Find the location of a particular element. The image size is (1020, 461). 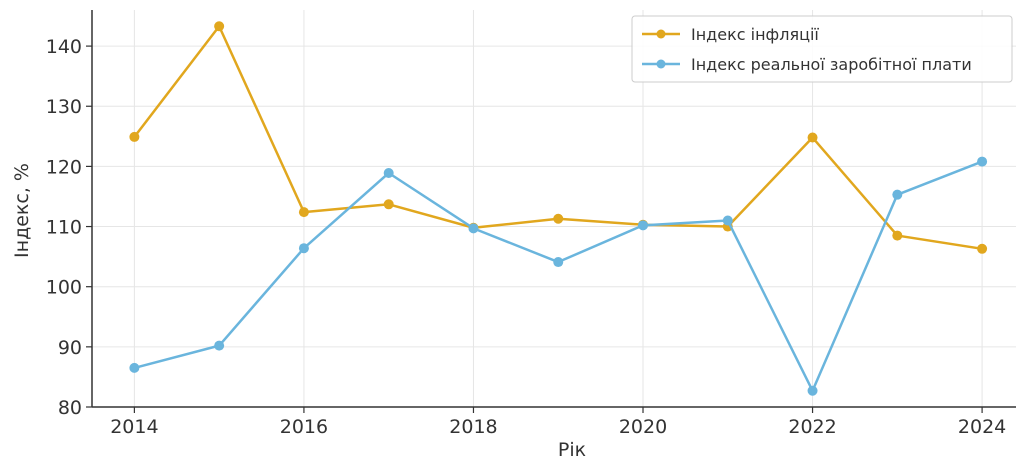

legend-marker-inflation is located at coordinates (661, 34).